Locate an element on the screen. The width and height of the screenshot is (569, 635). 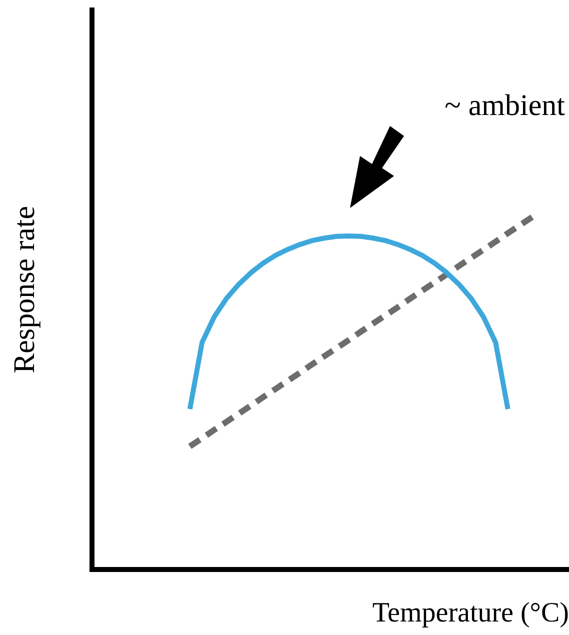
y-axis-title: Response rate is located at coordinates (24, 290).